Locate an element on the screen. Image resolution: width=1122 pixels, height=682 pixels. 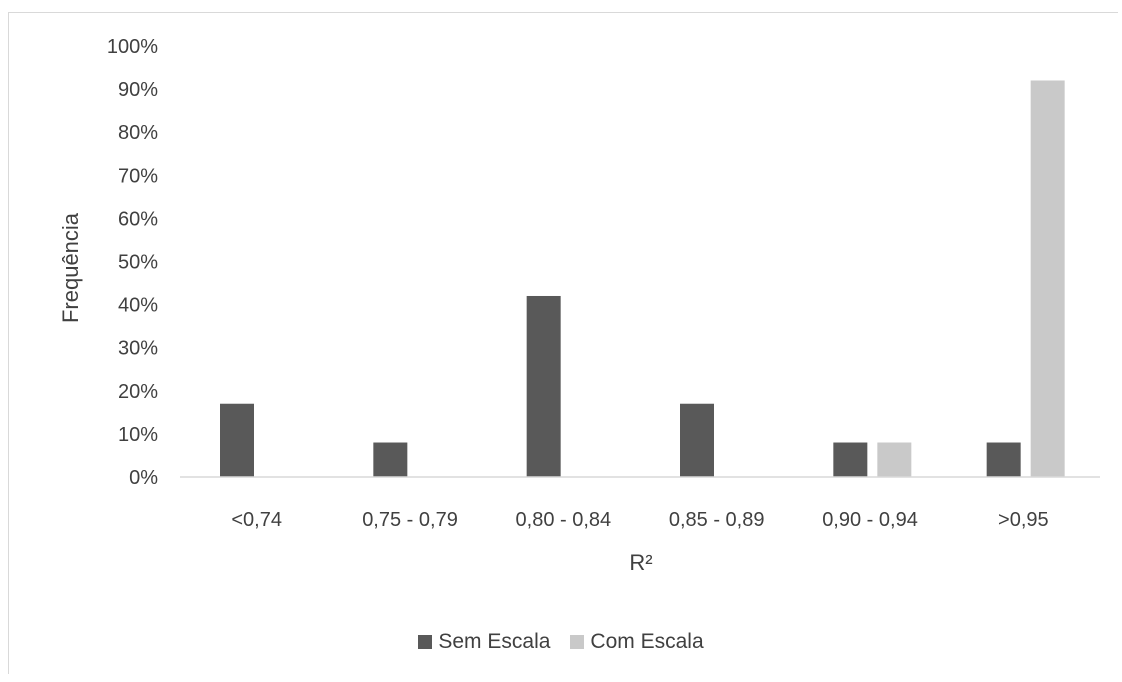
y-tick-label: 70% is located at coordinates (138, 176).